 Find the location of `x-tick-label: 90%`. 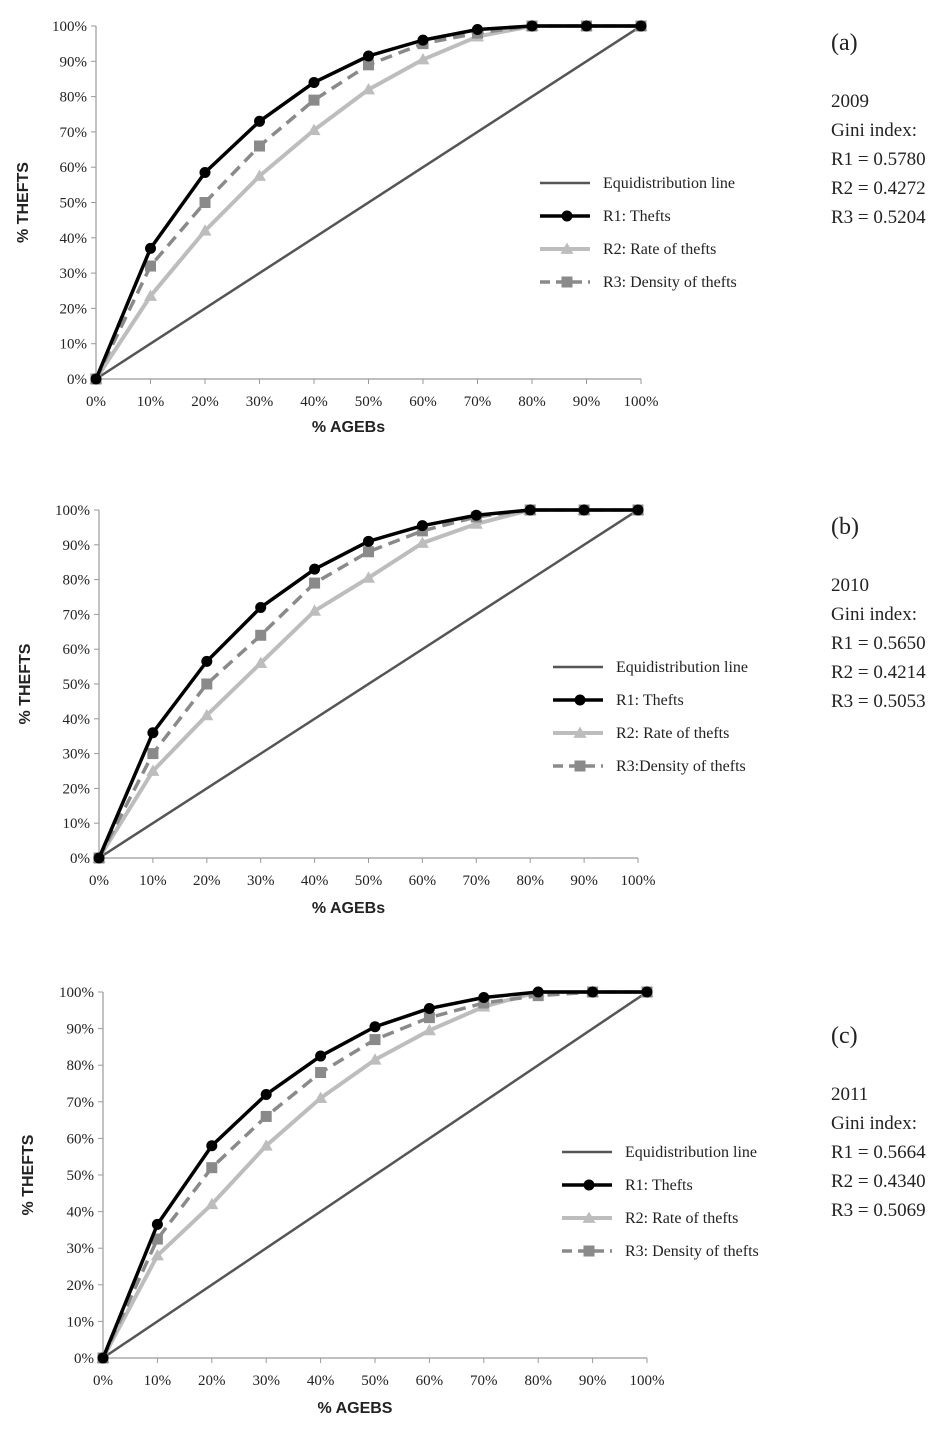

x-tick-label: 90% is located at coordinates (584, 881).